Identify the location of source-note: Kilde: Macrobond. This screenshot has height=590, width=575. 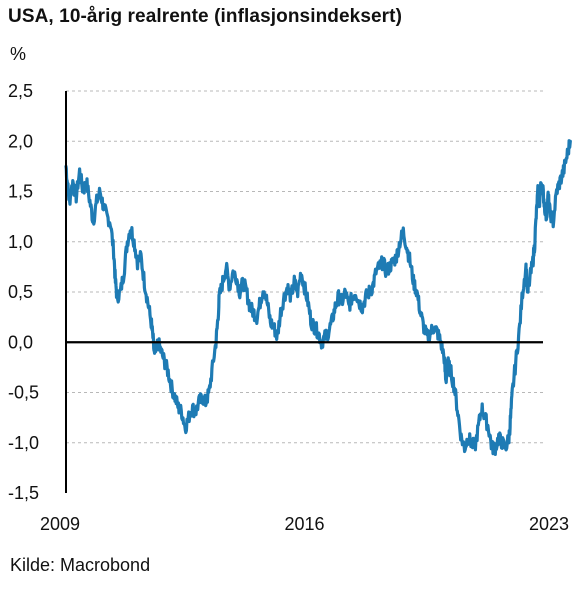
(80, 565).